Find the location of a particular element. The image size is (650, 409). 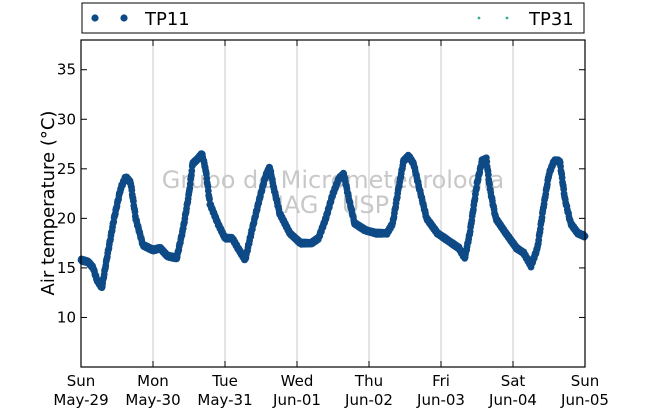

x-tick-label-date: Jun-03 is located at coordinates (440, 400).